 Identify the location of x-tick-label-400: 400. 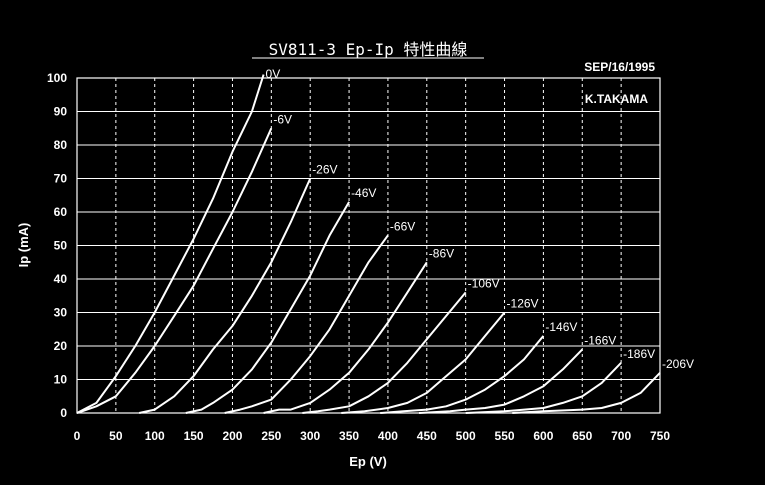
(388, 436).